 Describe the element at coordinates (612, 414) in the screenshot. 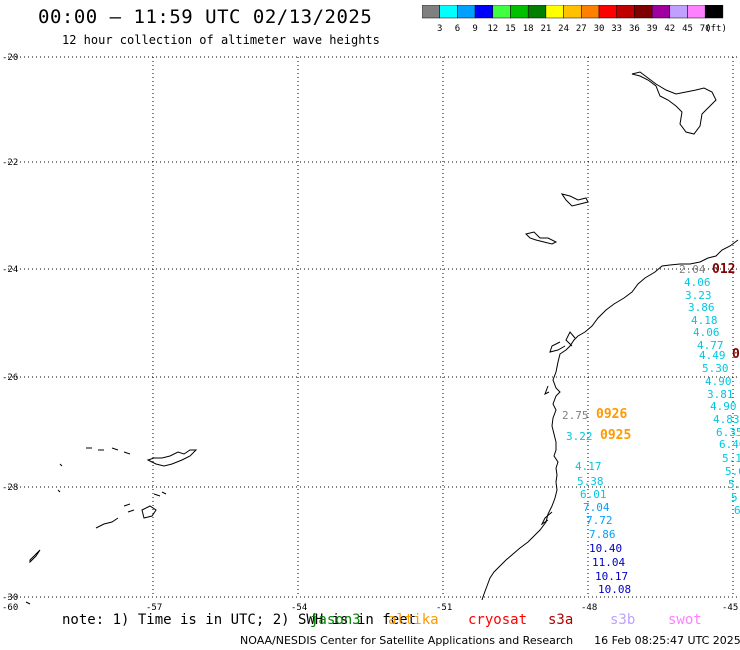

I see `pass-time-label: 0926` at that location.